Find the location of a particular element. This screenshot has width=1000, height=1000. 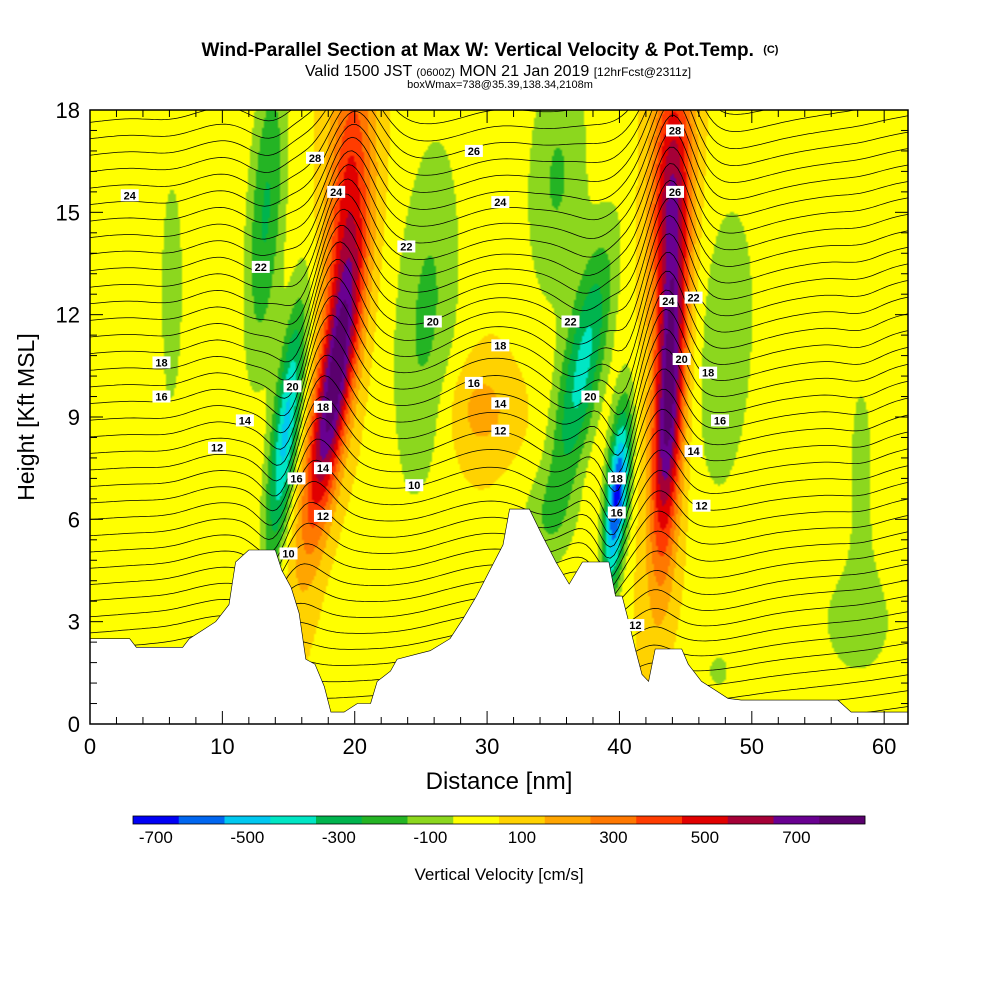

y-tick-label: 3 is located at coordinates (74, 622).